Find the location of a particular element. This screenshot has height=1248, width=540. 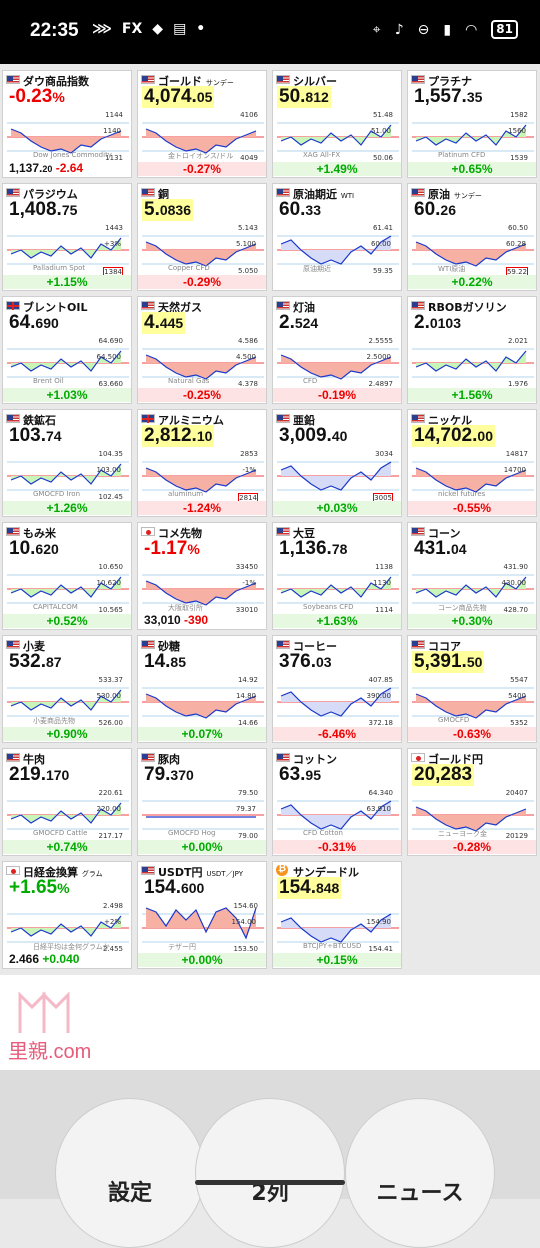

card-name: ダウ商品指数 is located at coordinates (56, 81).